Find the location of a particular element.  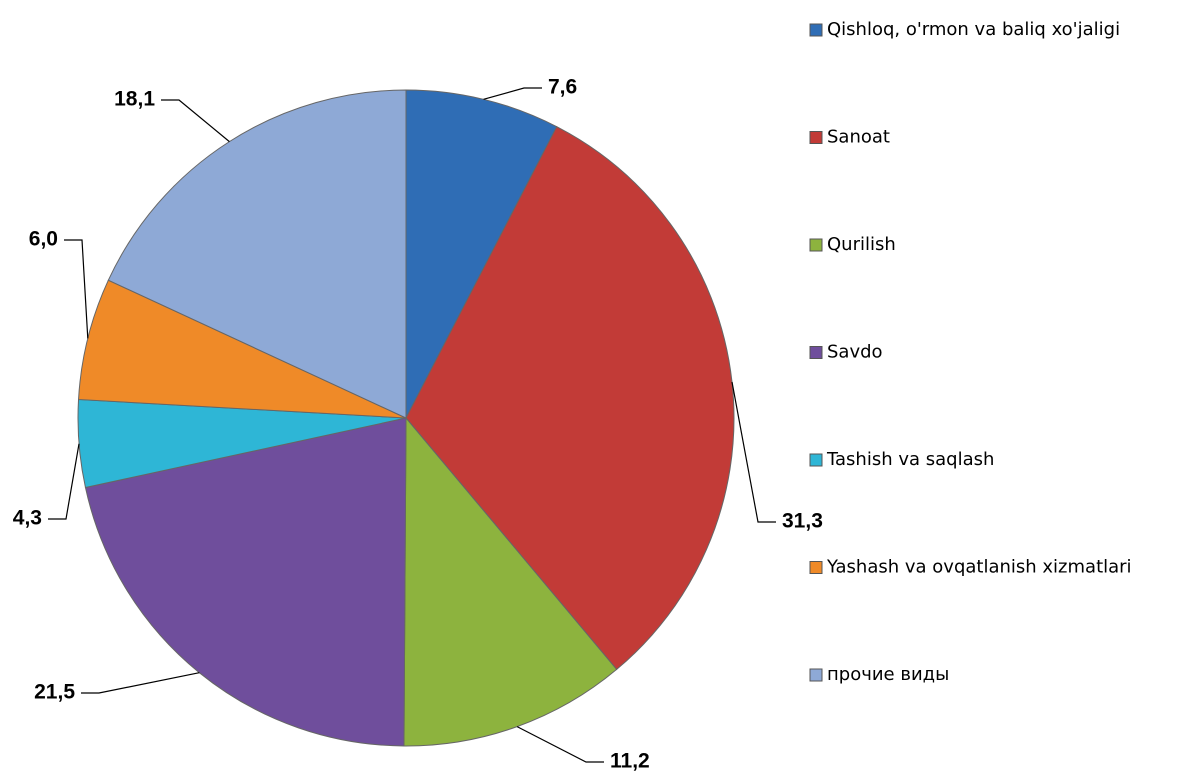

value-label: 6,0 is located at coordinates (43, 239).